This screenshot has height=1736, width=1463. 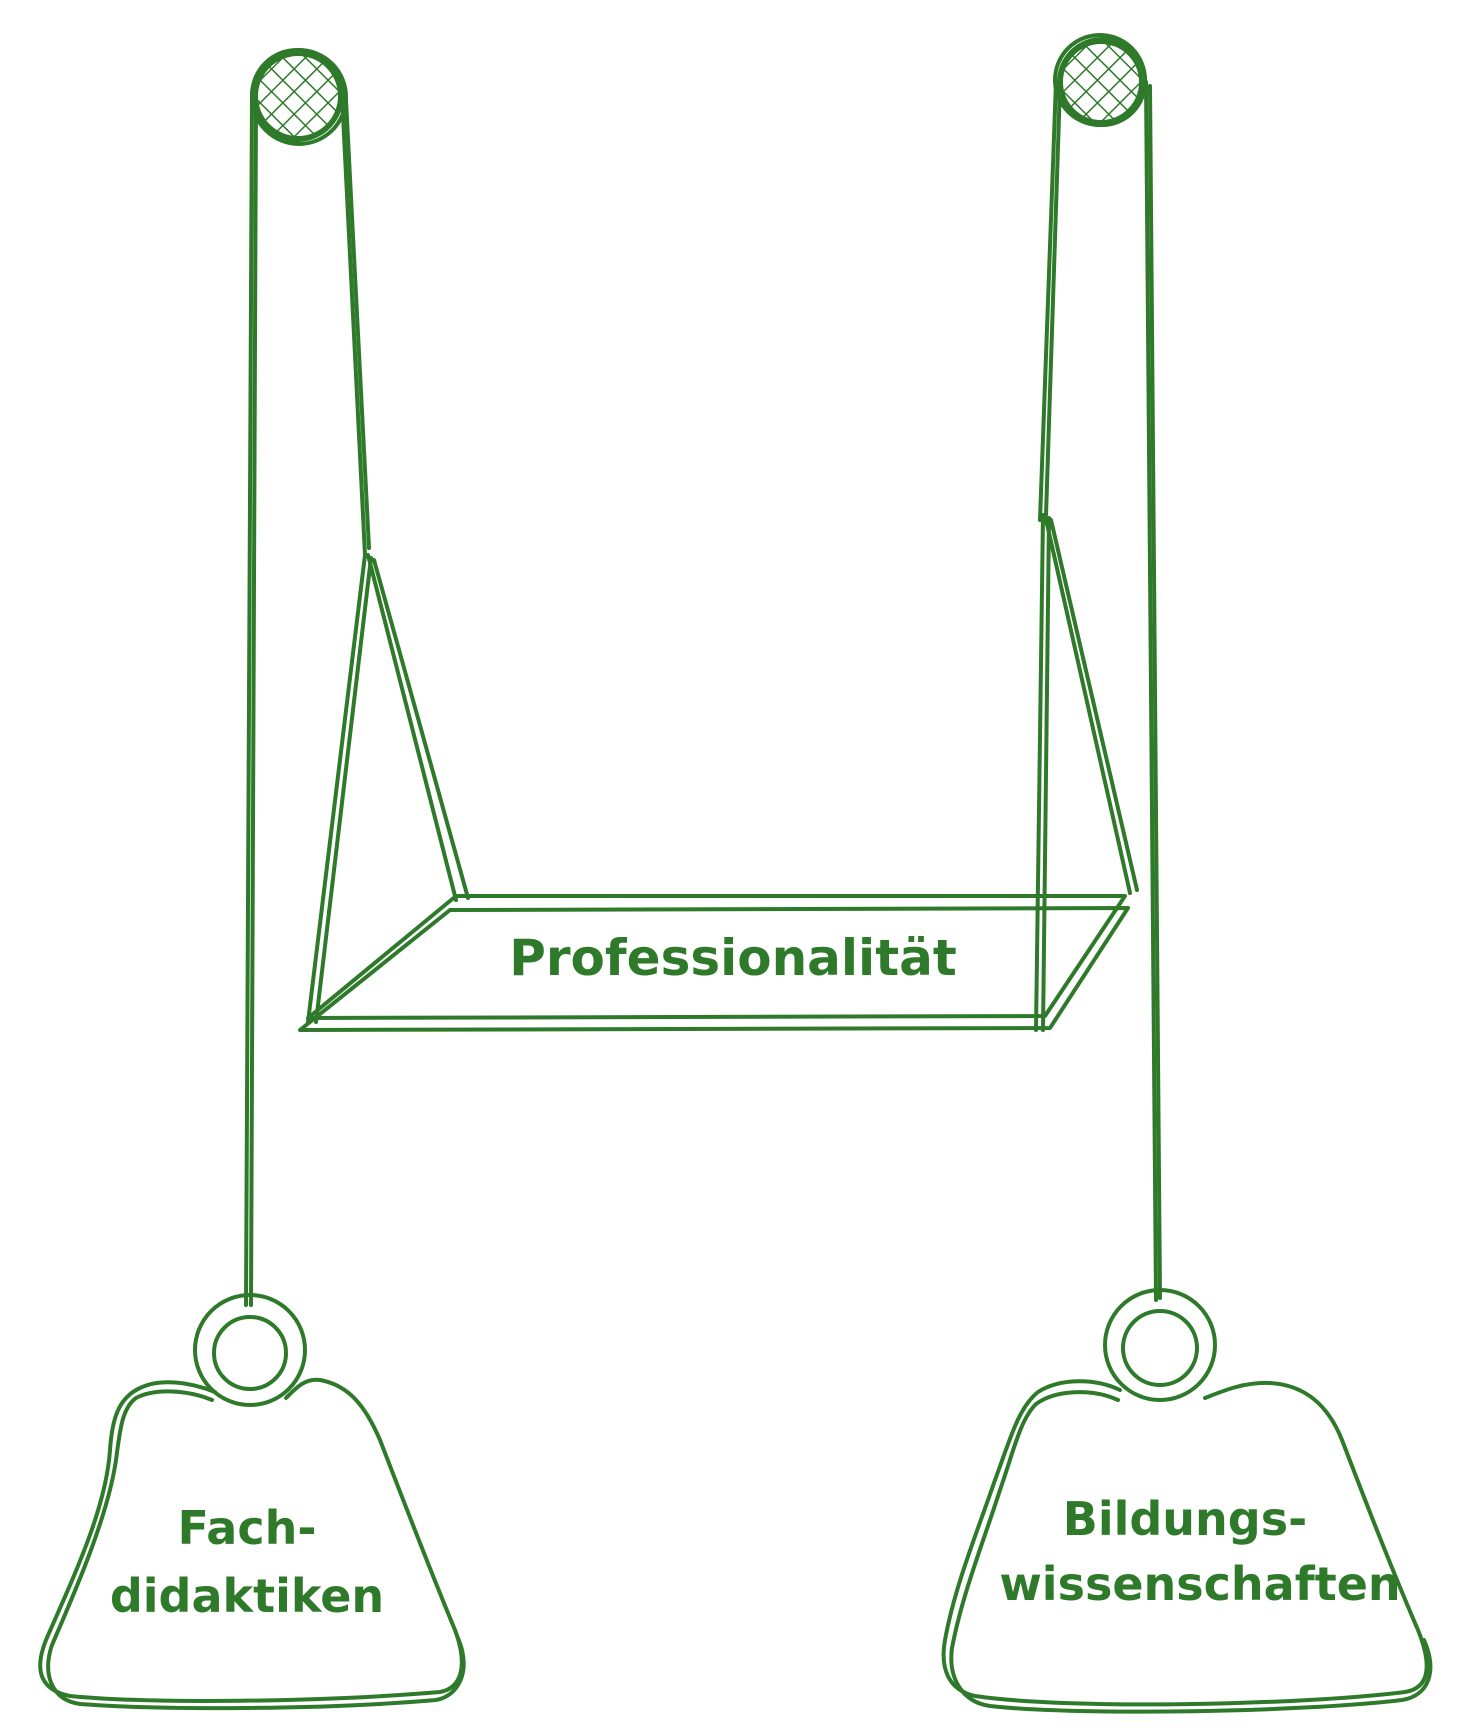 I want to click on right-rope, so click(x=1100, y=691).